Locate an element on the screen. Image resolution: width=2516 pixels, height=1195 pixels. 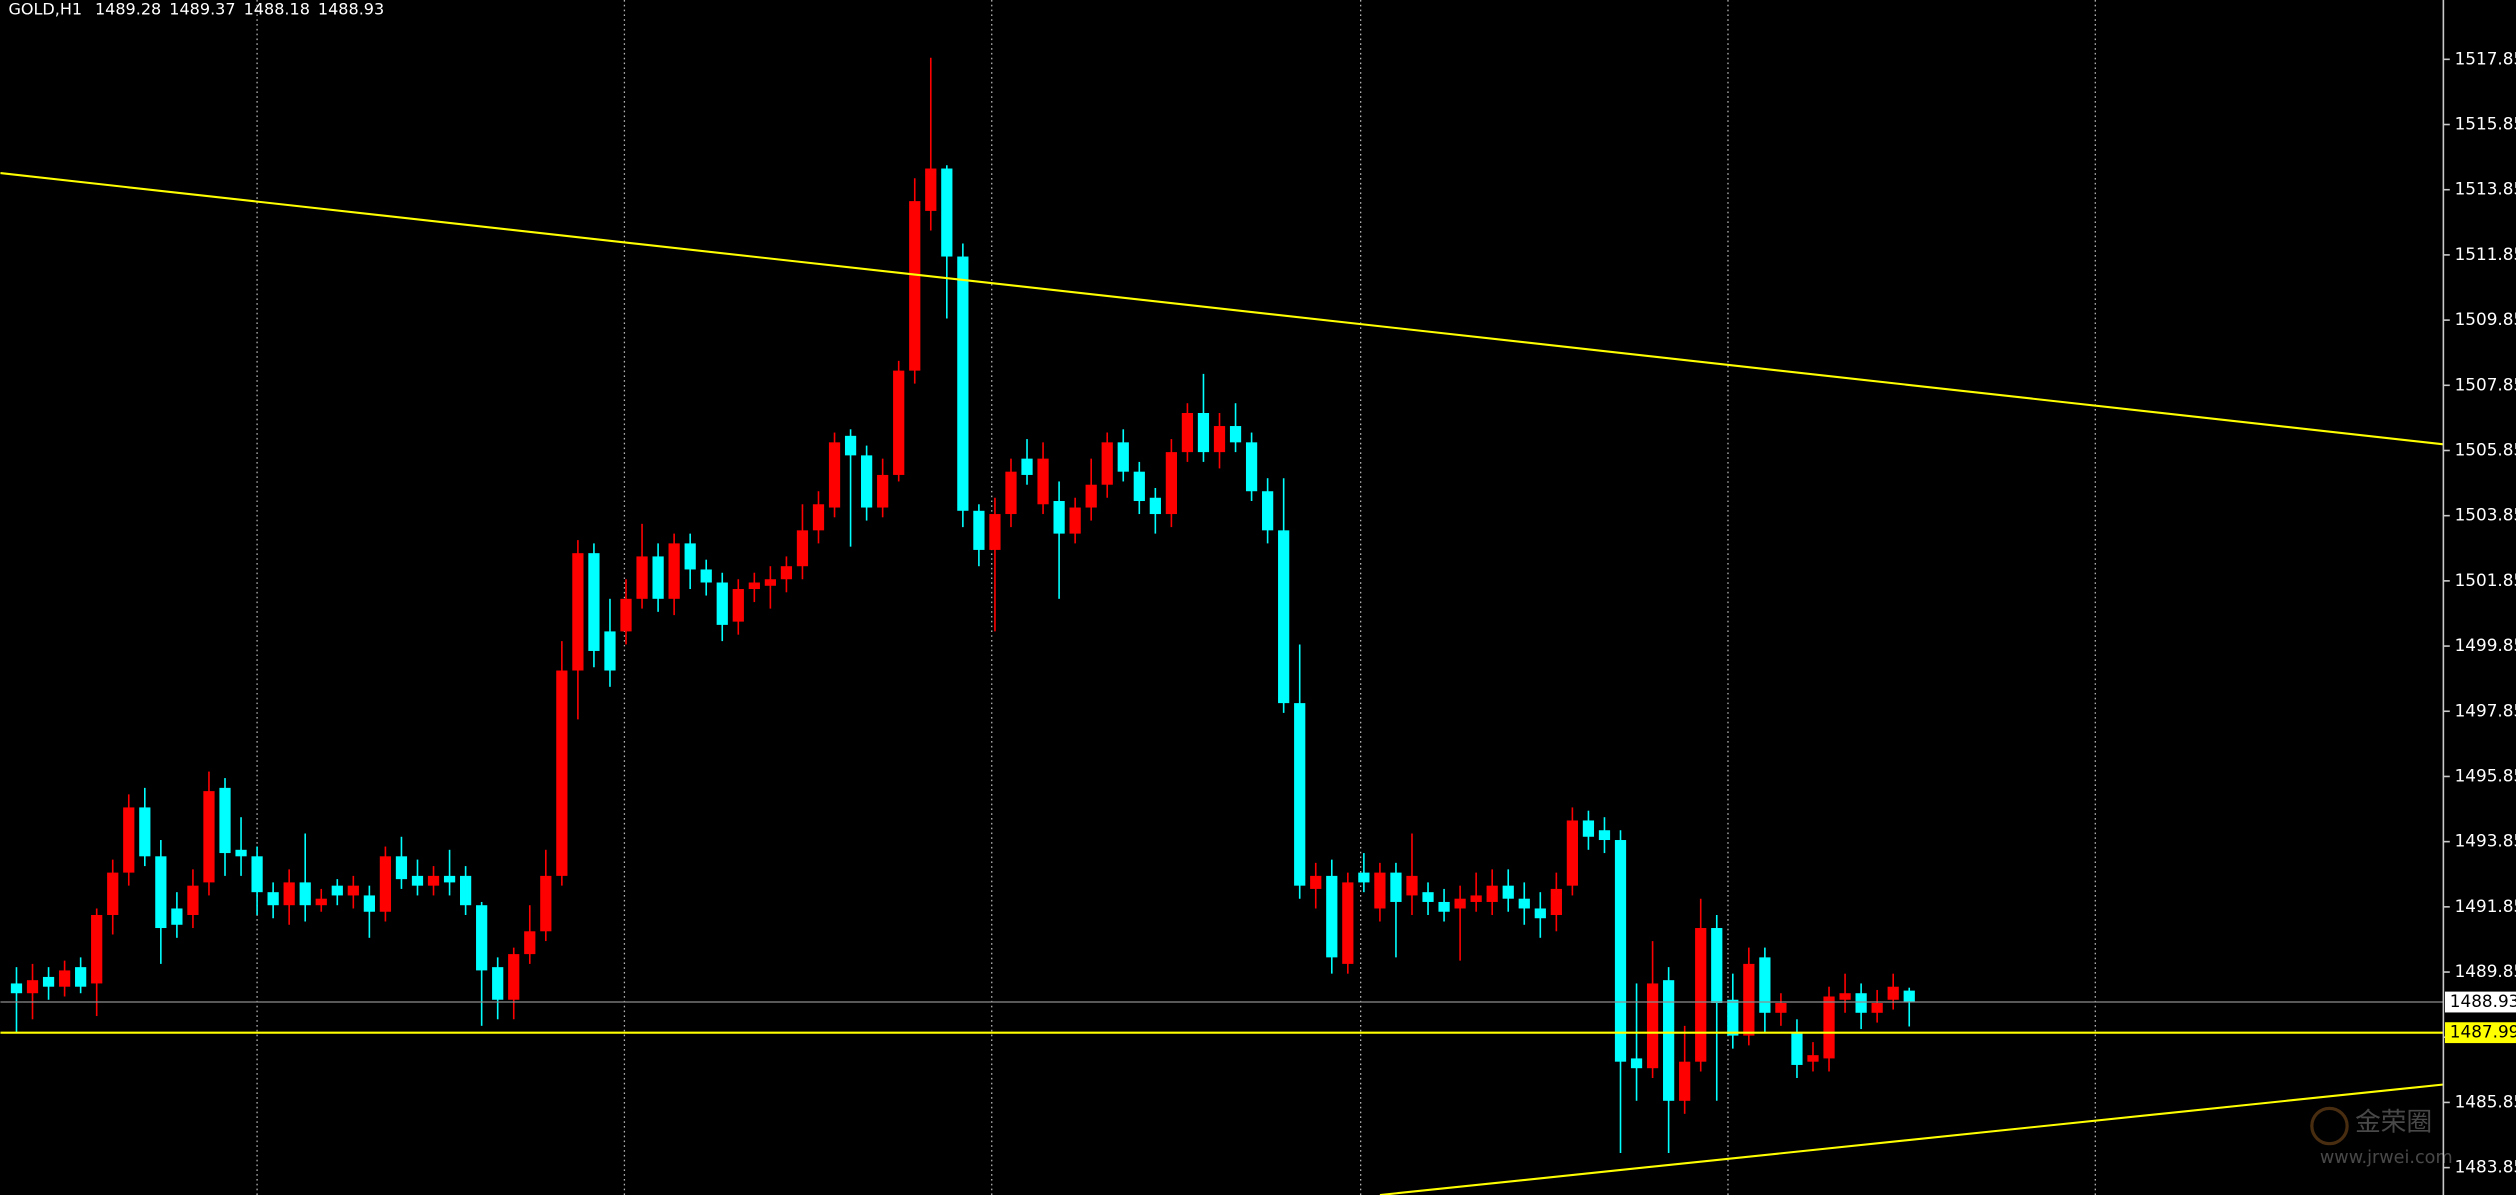
y-tick-label: 1483.85 is located at coordinates (2485, 1167).